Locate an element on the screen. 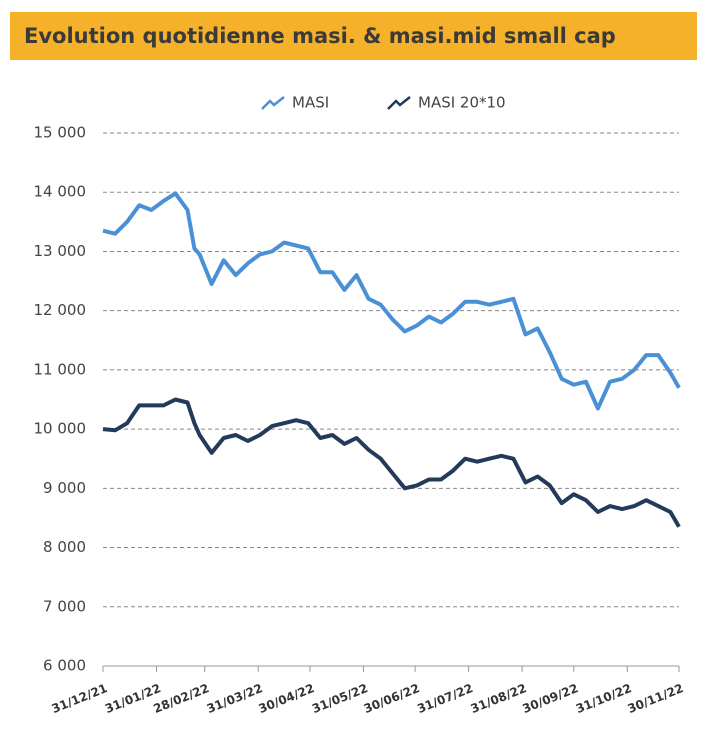  x-tick-label: 31/07/22 is located at coordinates (445, 698).